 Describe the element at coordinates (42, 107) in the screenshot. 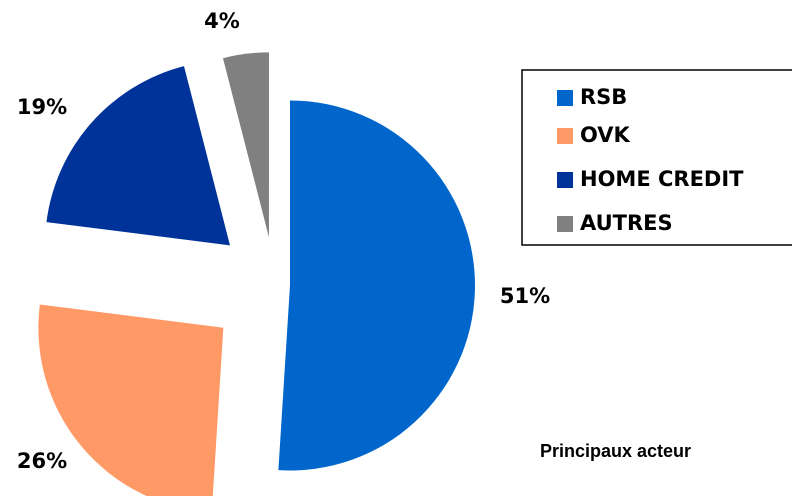

I see `data-label: 19%` at that location.